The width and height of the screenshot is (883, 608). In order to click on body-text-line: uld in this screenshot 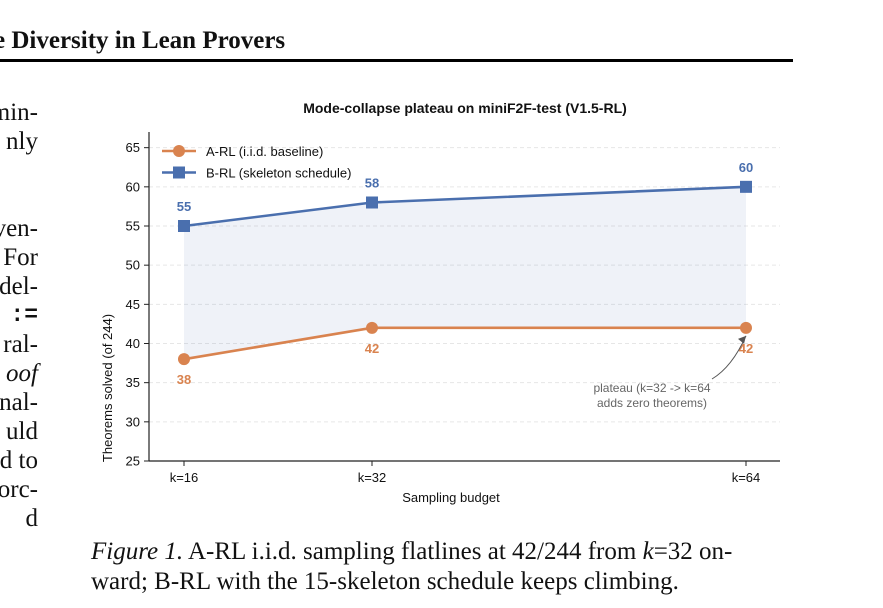, I will do `click(22, 431)`.